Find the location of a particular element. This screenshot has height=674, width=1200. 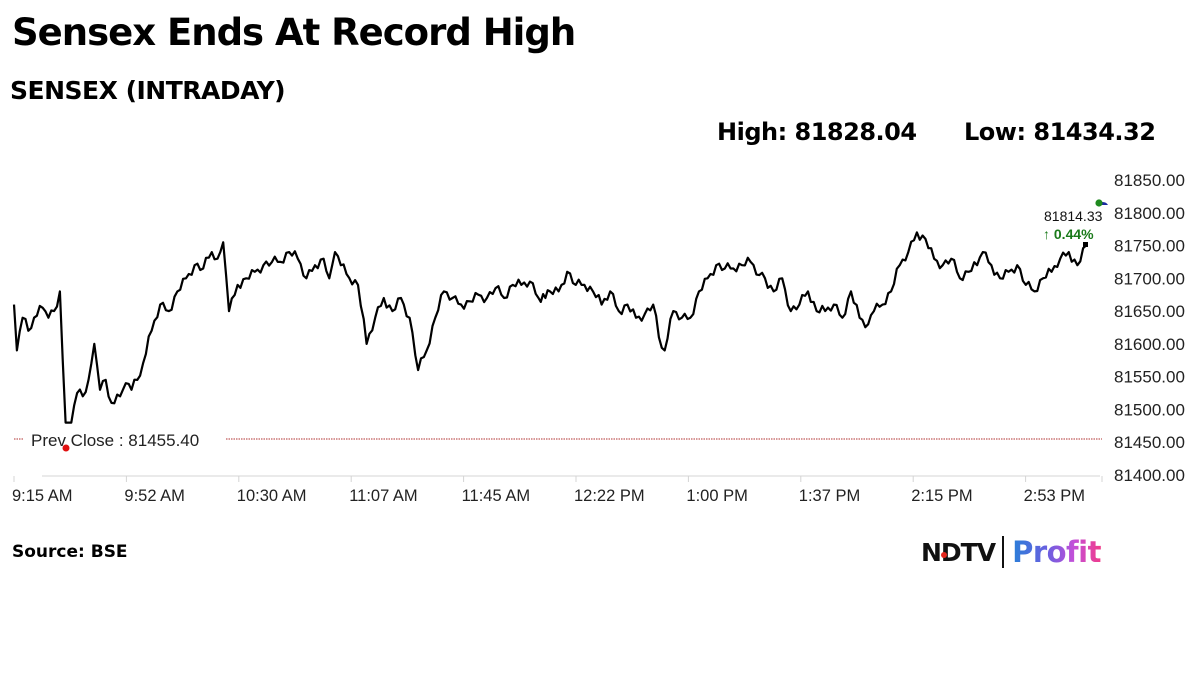

y-tick-label: 81600.00 is located at coordinates (1149, 344).